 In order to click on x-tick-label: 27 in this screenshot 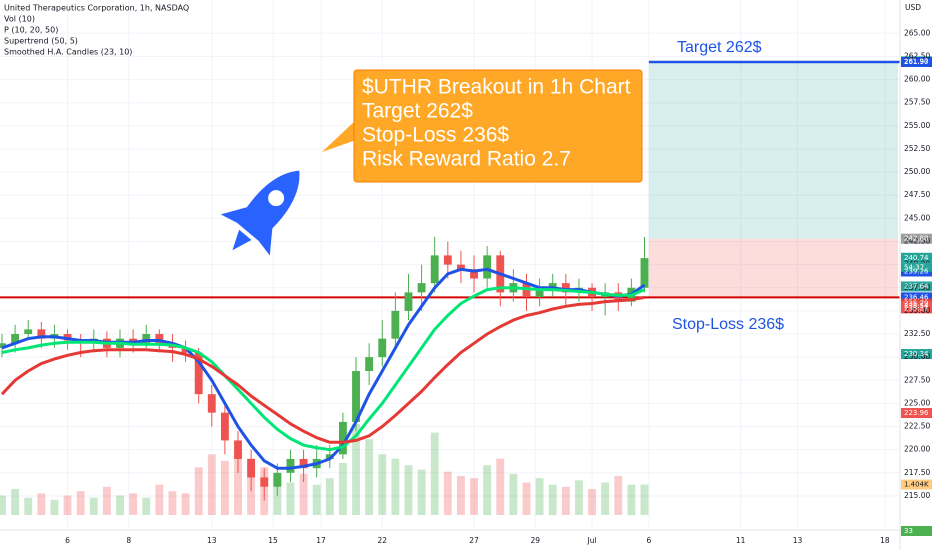, I will do `click(474, 540)`.